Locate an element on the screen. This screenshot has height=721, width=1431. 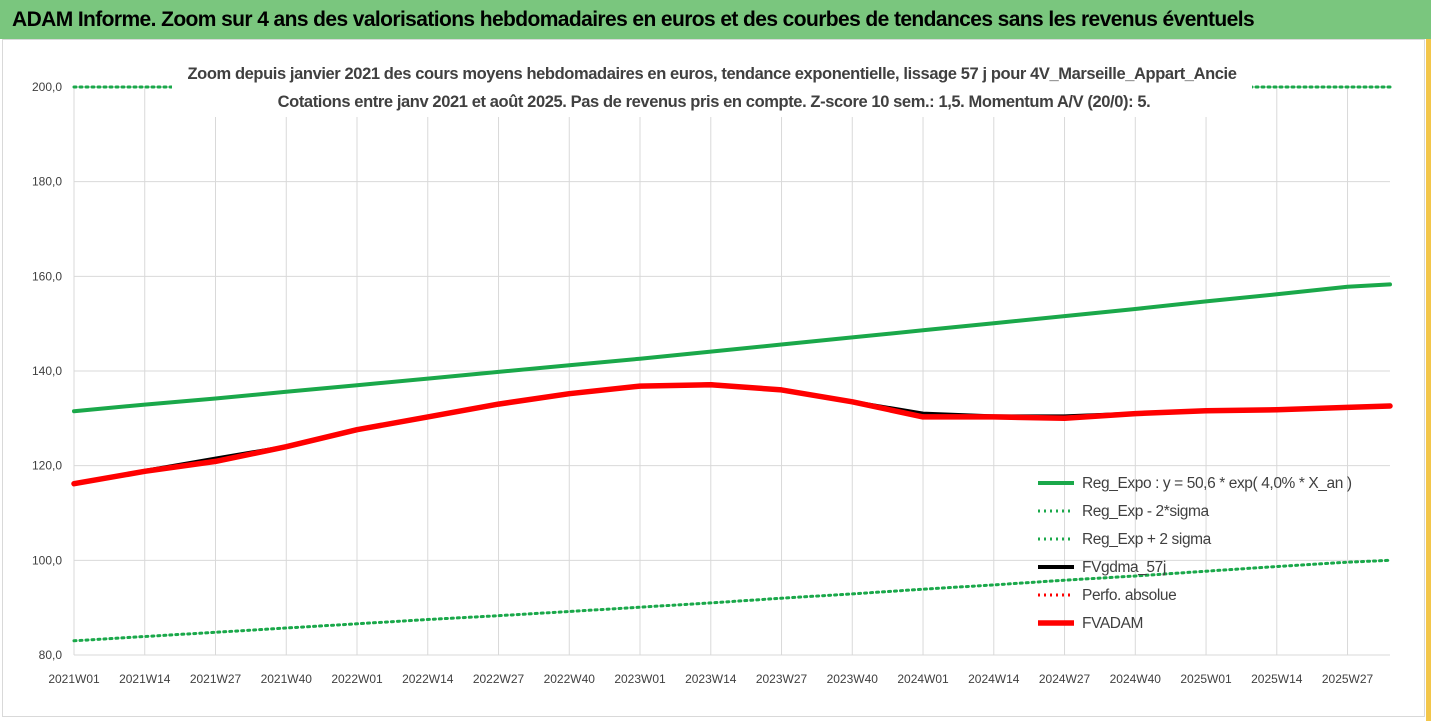
x-tick-label: 2021W14 is located at coordinates (145, 679).